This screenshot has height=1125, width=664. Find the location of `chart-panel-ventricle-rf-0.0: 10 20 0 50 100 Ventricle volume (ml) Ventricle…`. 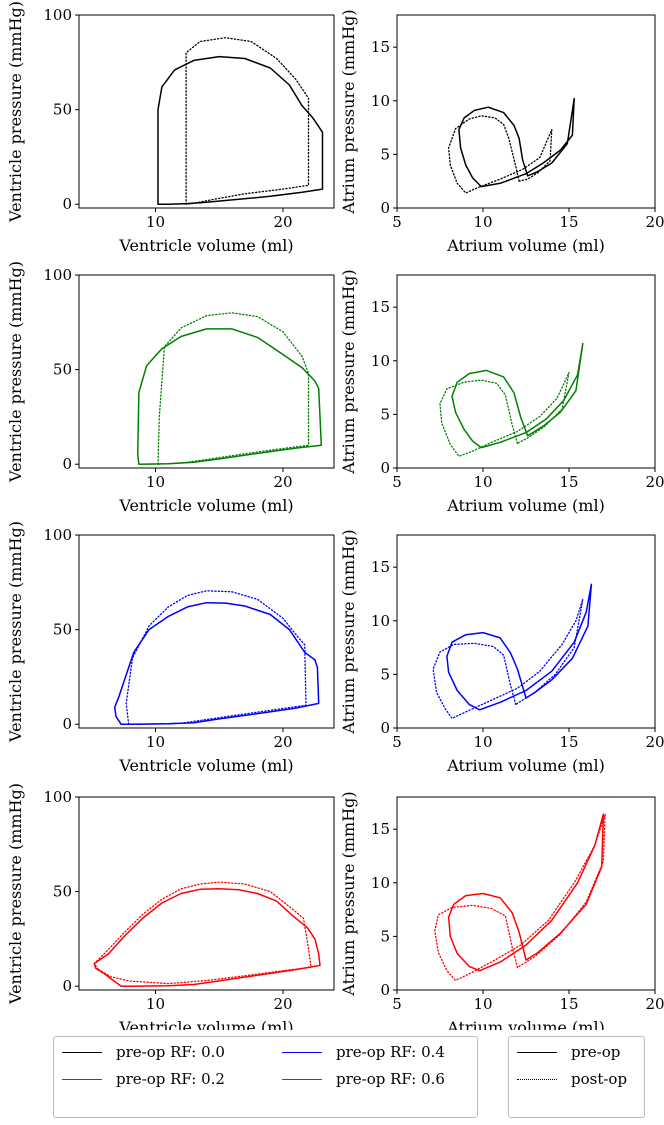

chart-panel-ventricle-rf-0.0: 10 20 0 50 100 Ventricle volume (ml) Ventricle… is located at coordinates (170, 128).